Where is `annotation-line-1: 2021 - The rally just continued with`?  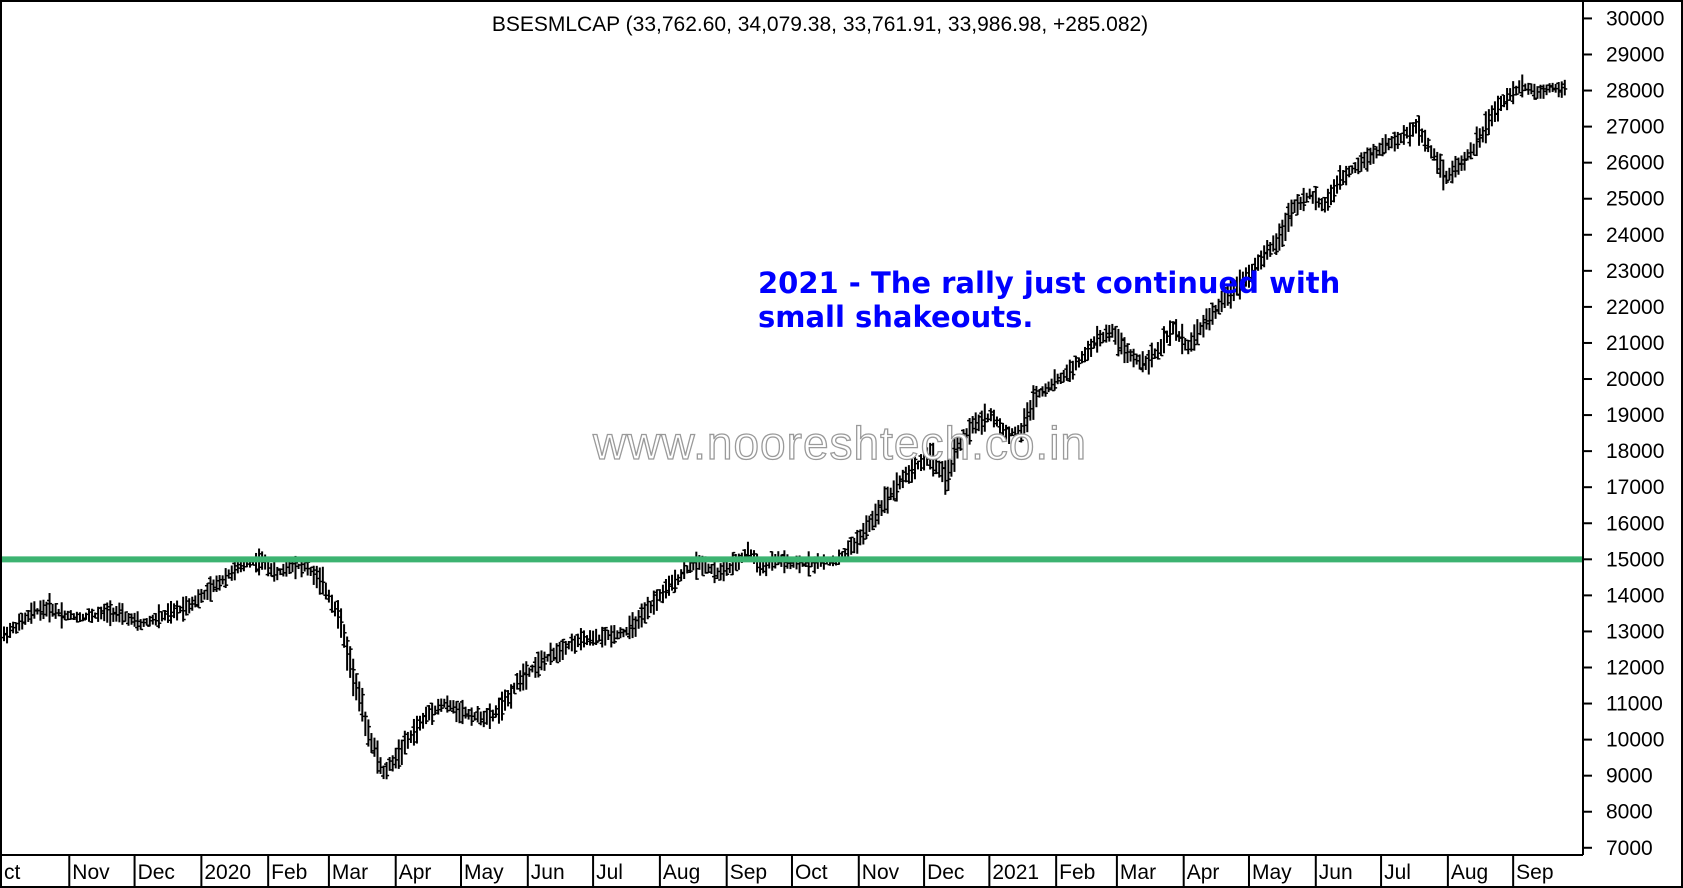
annotation-line-1: 2021 - The rally just continued with is located at coordinates (1049, 283).